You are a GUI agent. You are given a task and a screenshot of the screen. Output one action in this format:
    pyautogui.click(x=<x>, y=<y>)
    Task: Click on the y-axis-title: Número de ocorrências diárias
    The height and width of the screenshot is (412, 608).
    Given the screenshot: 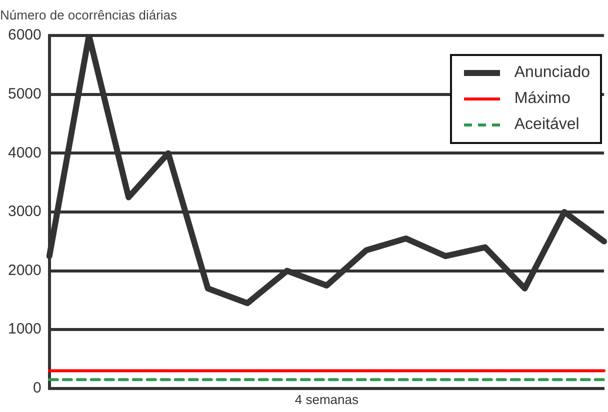 What is the action you would take?
    pyautogui.click(x=89, y=14)
    